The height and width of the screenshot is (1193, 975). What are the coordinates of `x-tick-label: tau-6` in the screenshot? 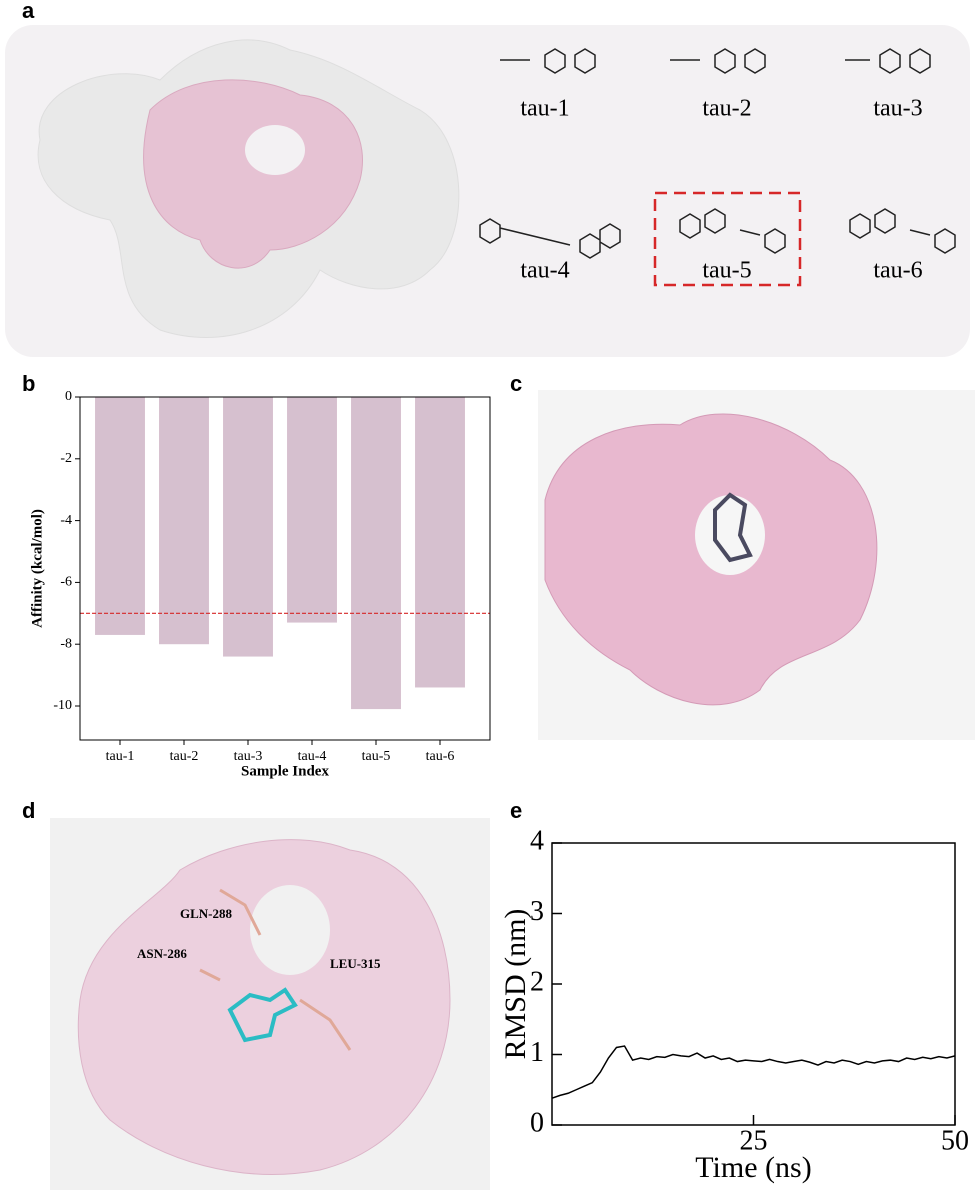 It's located at (440, 756).